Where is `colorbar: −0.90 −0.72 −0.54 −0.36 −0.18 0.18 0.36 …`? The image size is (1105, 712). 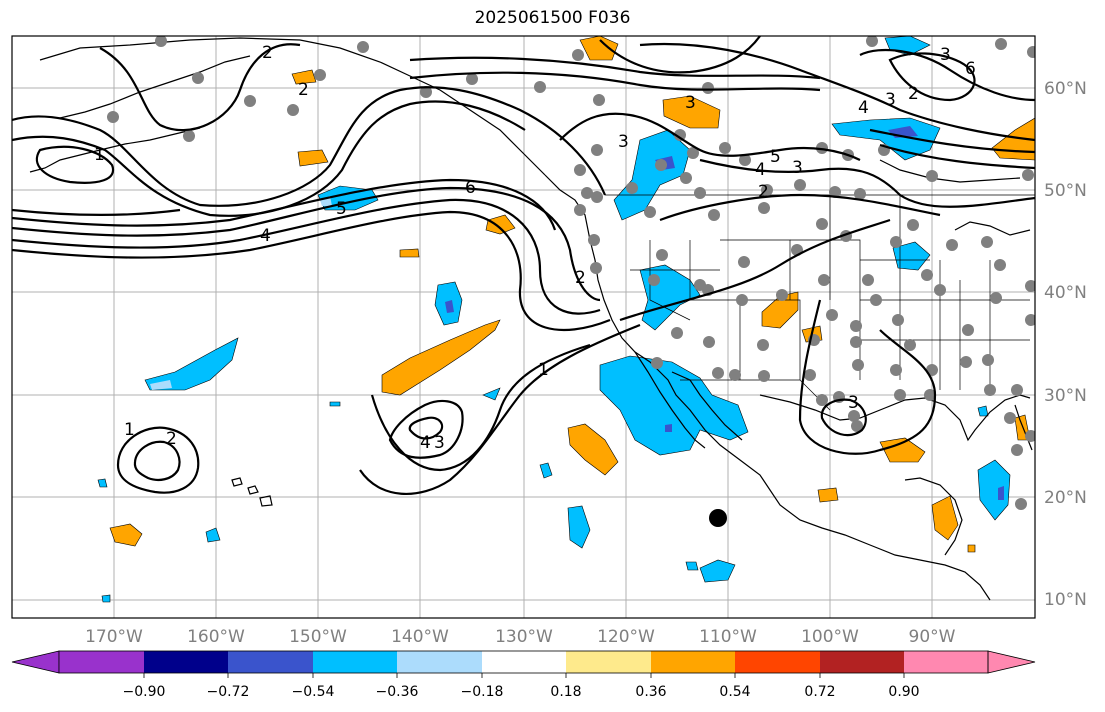 colorbar: −0.90 −0.72 −0.54 −0.36 −0.18 0.18 0.36 … is located at coordinates (523, 675).